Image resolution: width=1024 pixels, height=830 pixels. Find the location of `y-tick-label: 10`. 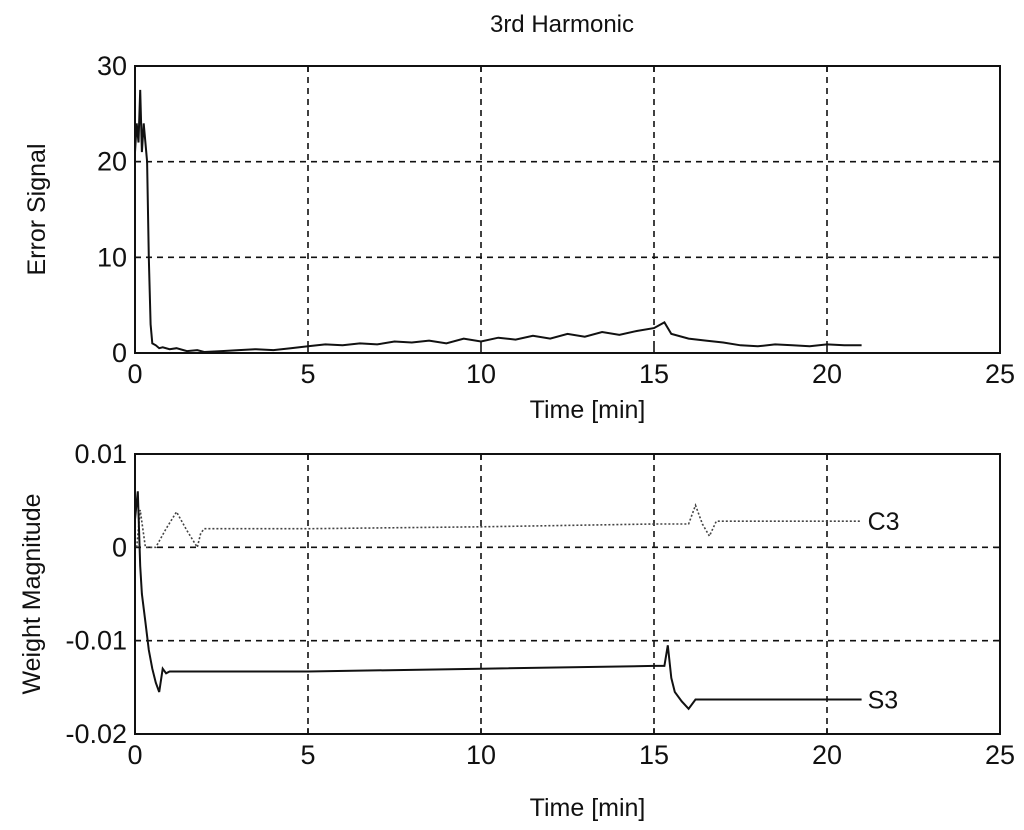

y-tick-label: 10 is located at coordinates (112, 257).